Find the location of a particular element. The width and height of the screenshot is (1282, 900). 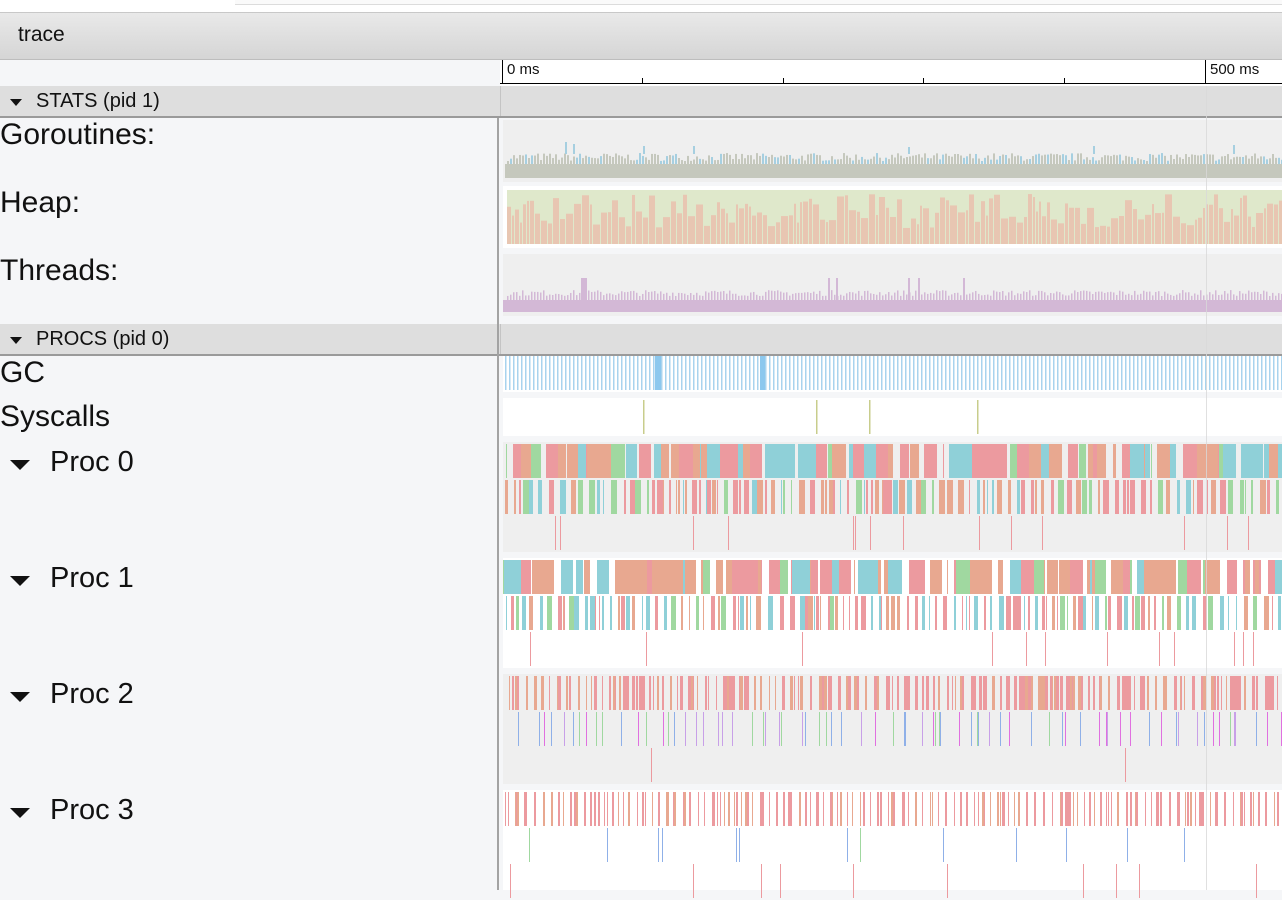

proc-1-track is located at coordinates (892, 613).